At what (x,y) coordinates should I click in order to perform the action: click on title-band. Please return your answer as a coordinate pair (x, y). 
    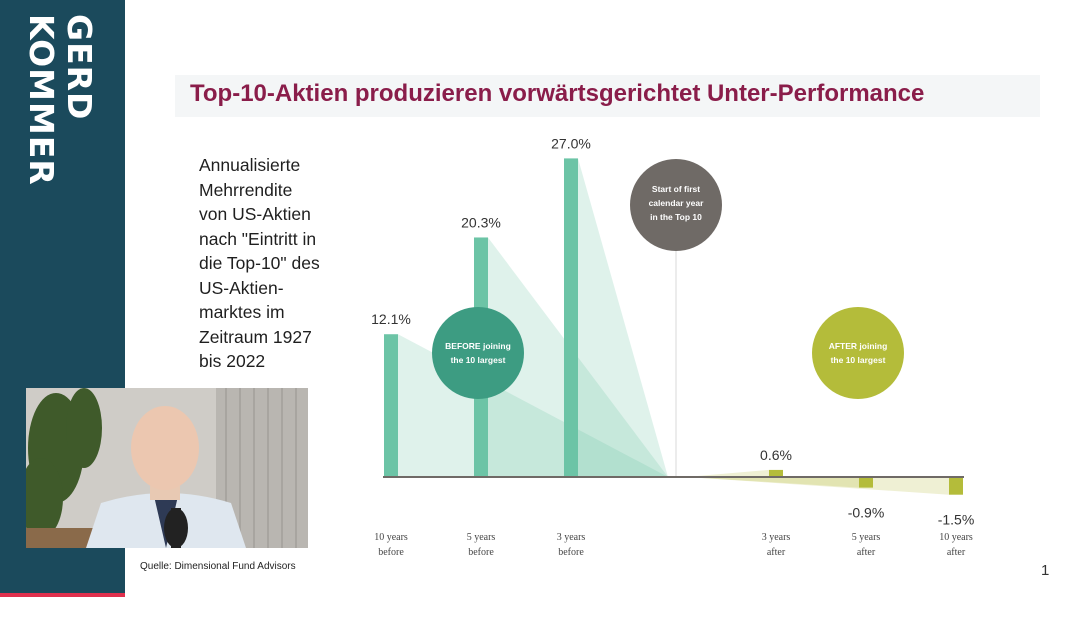
    Looking at the image, I should click on (607, 96).